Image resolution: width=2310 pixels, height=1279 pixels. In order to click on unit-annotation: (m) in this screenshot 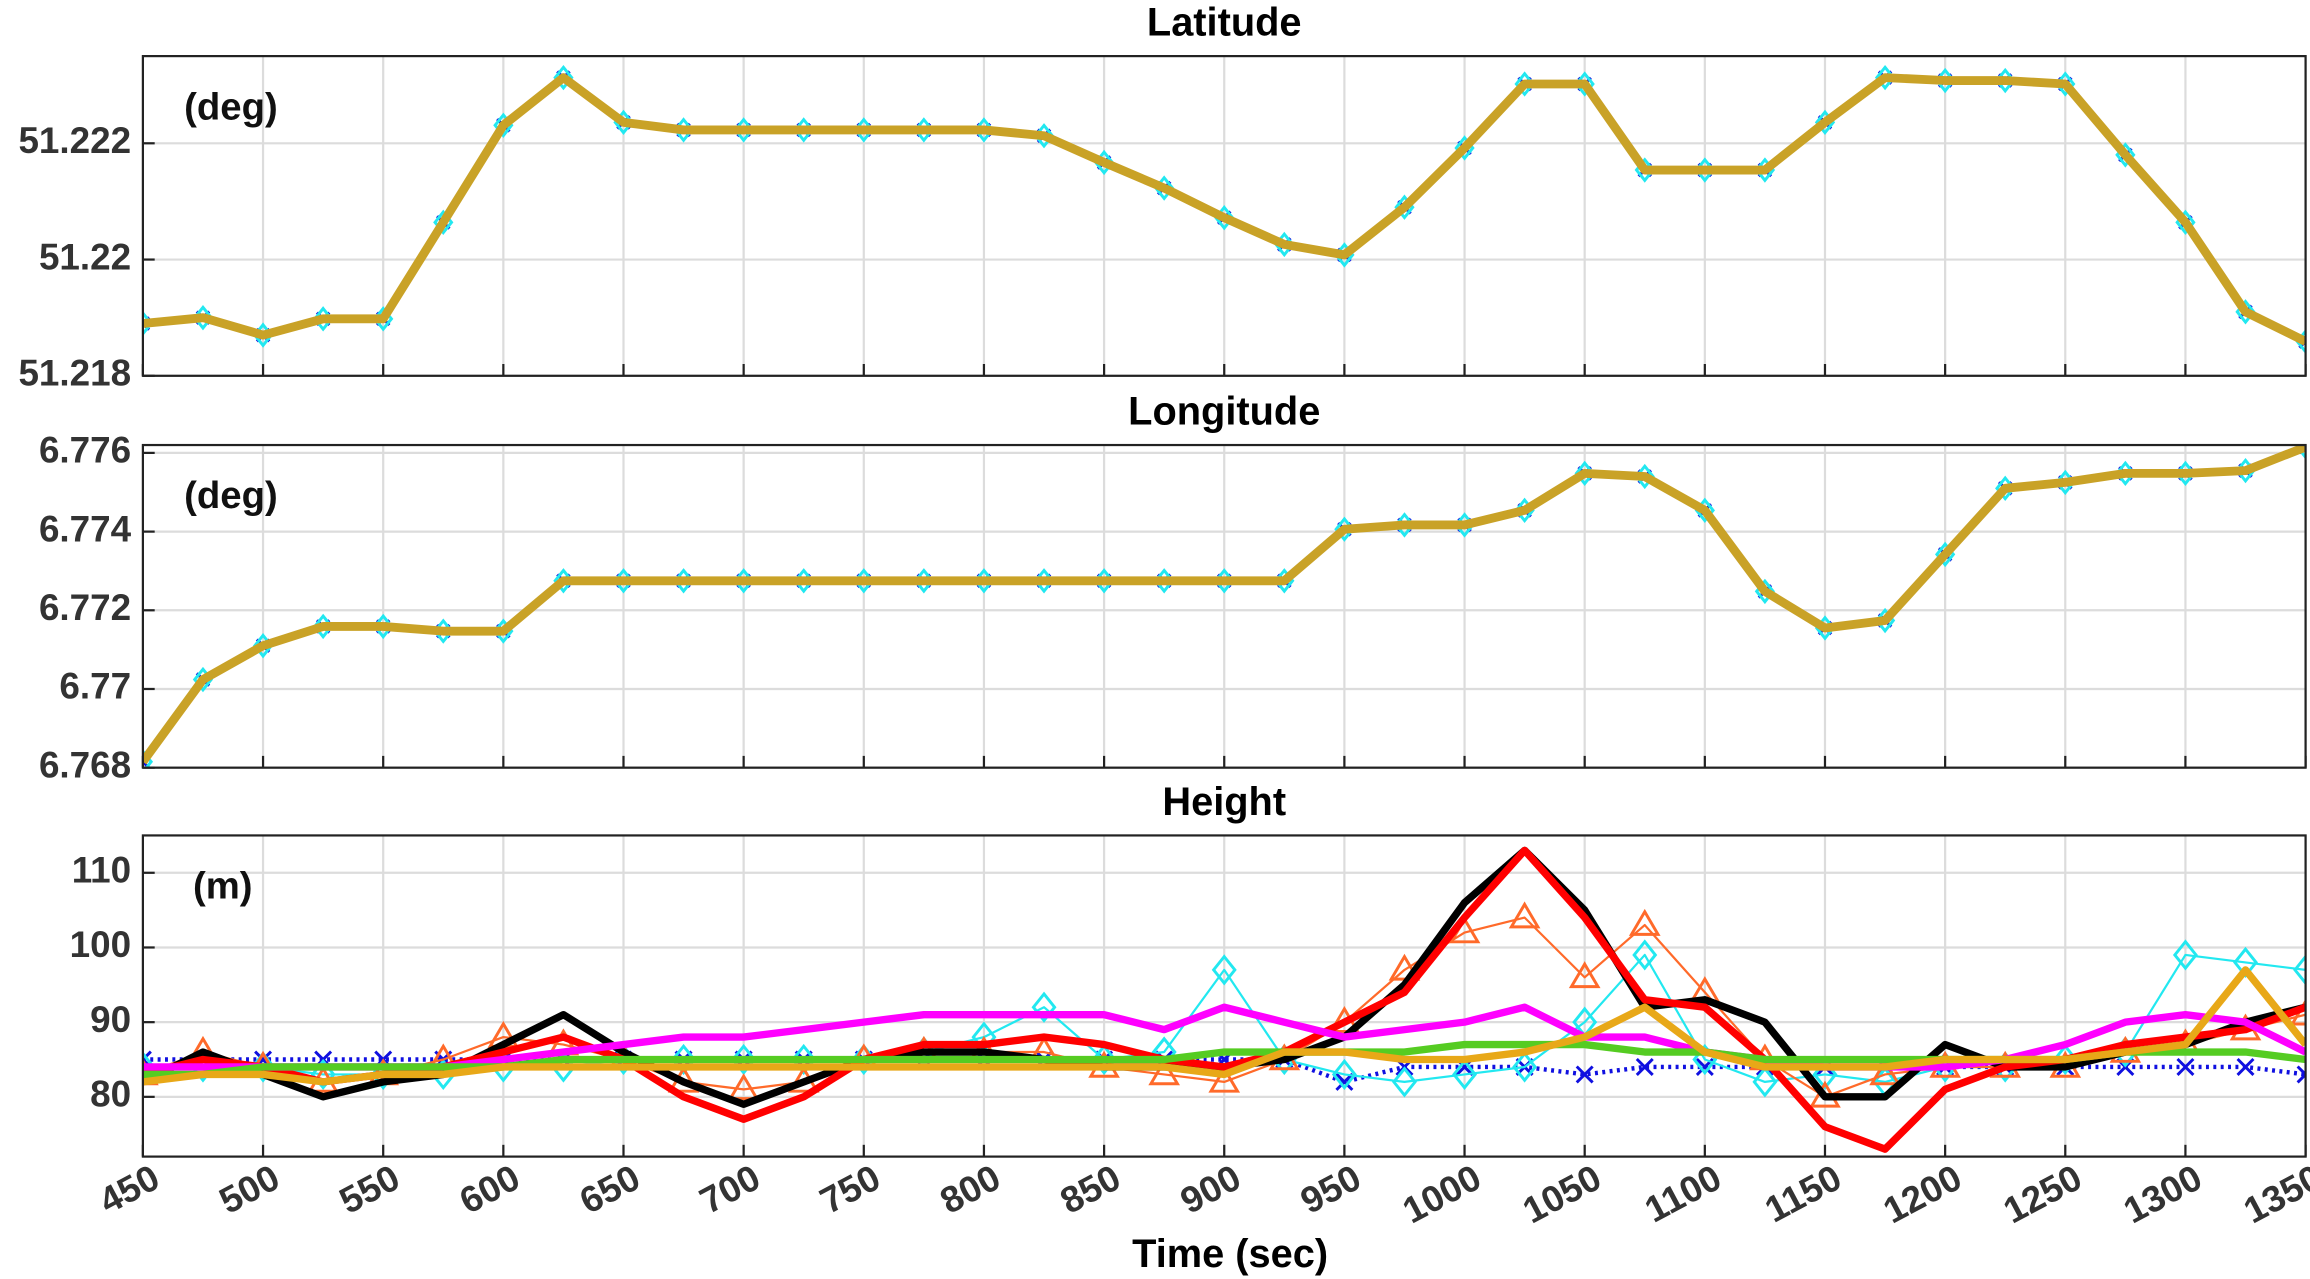, I will do `click(223, 886)`.